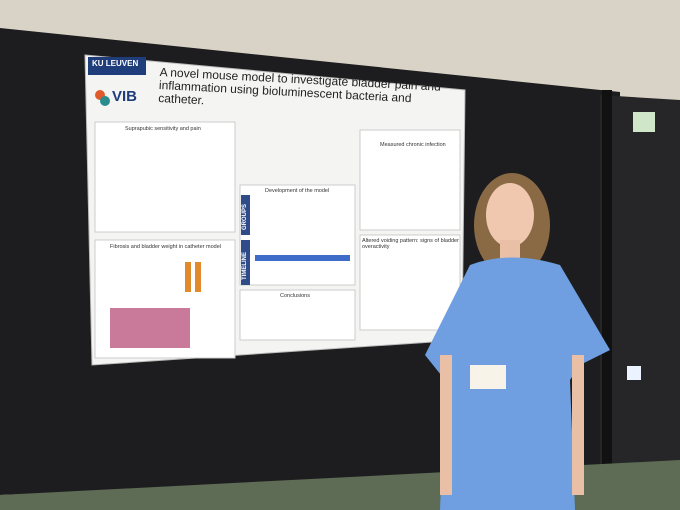 The width and height of the screenshot is (680, 510). I want to click on badge, so click(488, 377).